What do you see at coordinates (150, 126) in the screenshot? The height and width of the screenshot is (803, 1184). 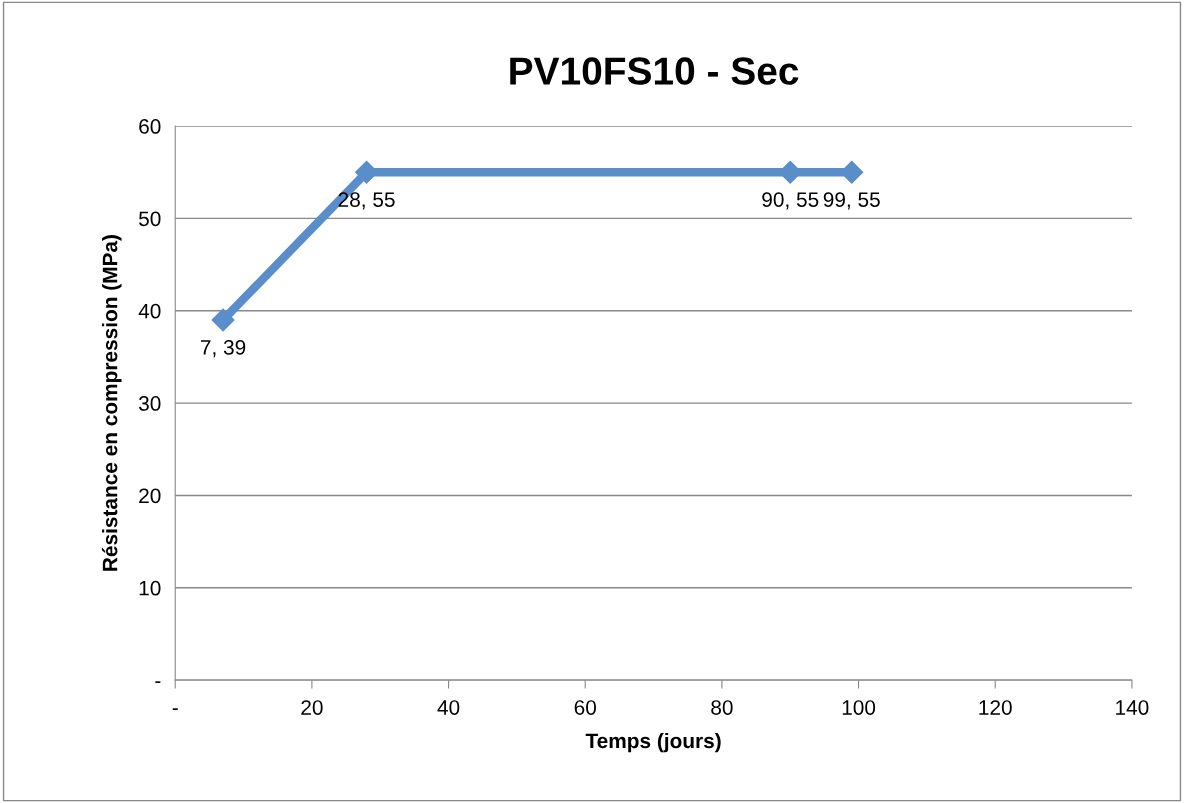 I see `y-tick-label: 60` at bounding box center [150, 126].